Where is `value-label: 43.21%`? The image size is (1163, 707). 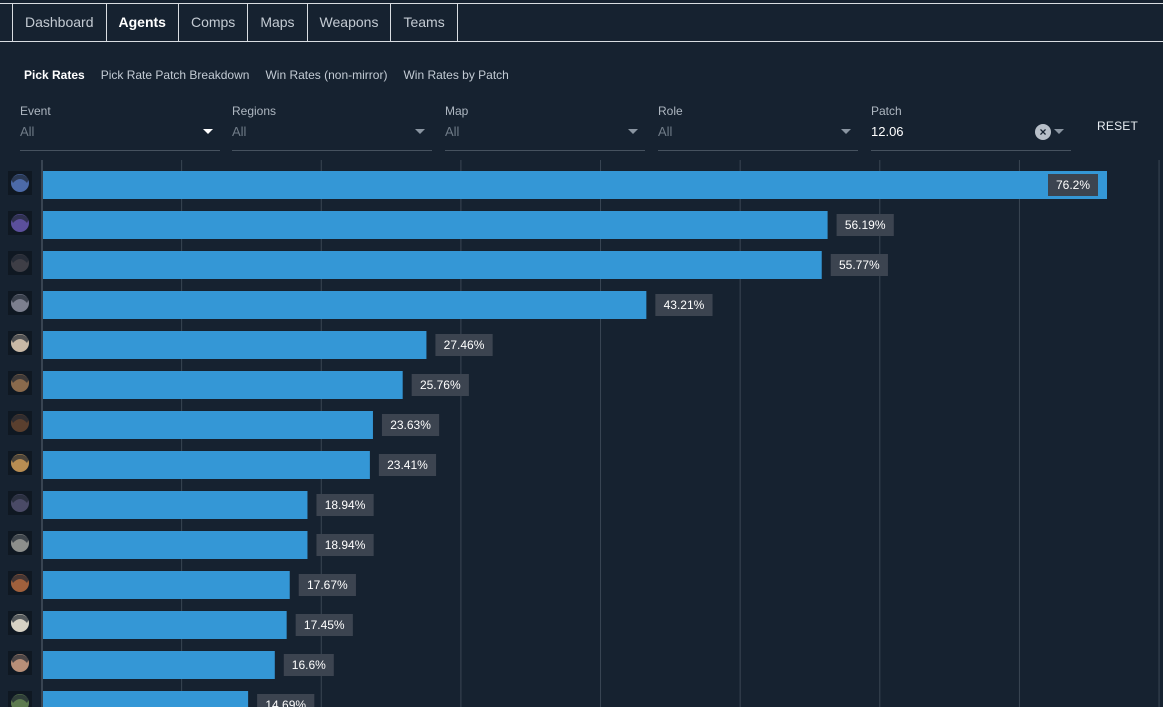
value-label: 43.21% is located at coordinates (684, 305).